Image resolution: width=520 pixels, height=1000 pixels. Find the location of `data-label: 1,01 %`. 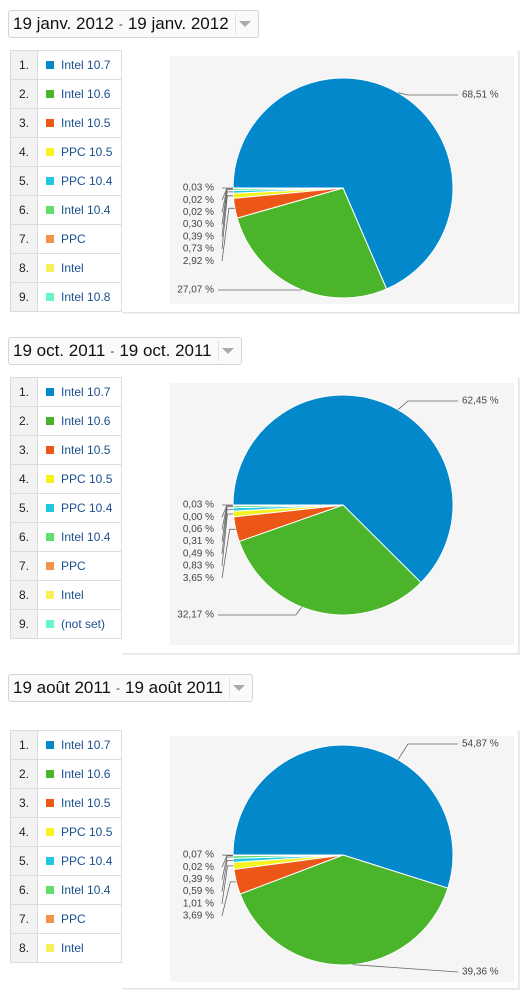

data-label: 1,01 % is located at coordinates (198, 903).